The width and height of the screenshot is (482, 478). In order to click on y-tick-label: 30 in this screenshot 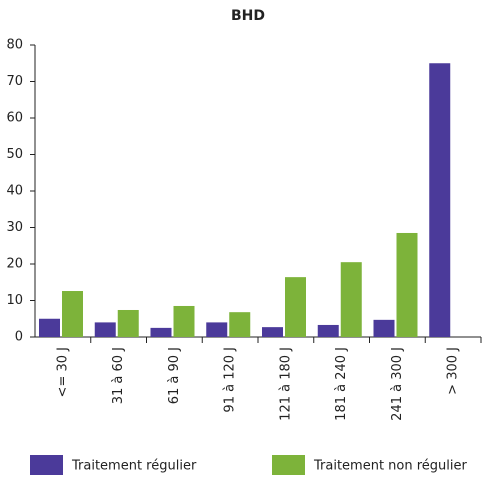, I will do `click(14, 227)`.